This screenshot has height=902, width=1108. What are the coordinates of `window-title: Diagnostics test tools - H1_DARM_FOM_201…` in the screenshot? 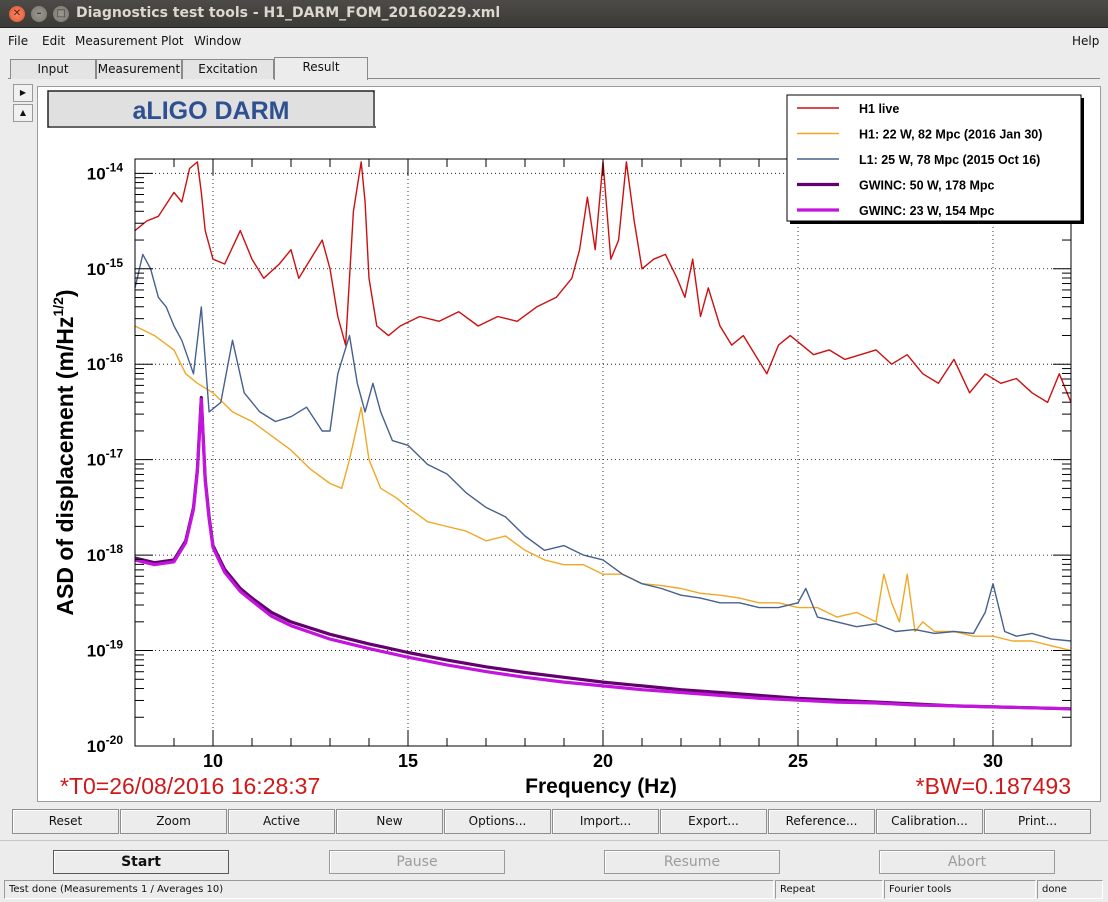 It's located at (288, 13).